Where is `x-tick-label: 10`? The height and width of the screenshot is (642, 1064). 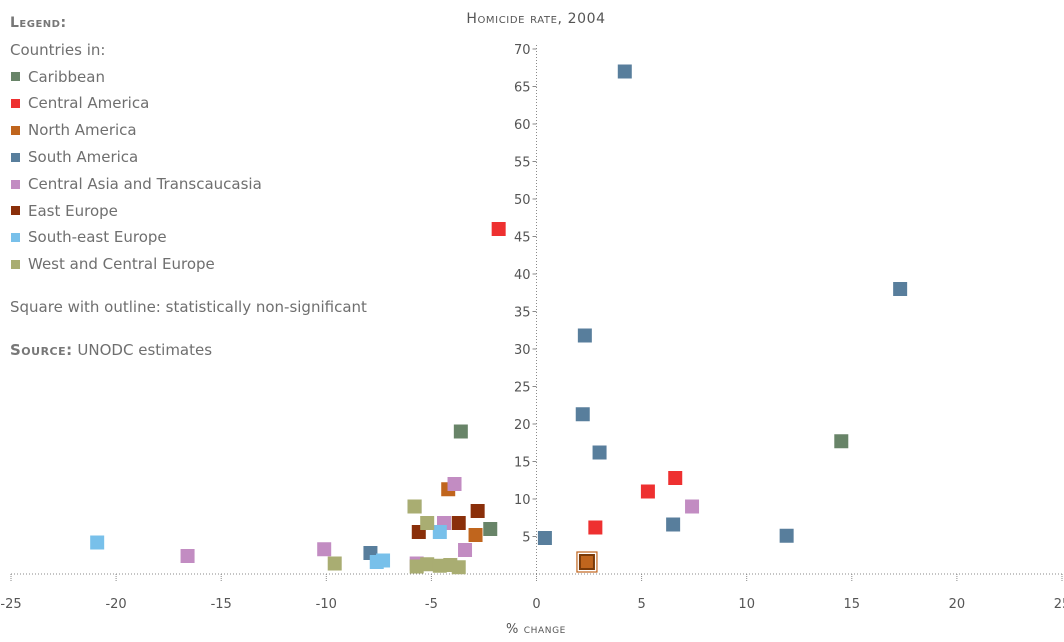
x-tick-label: 10 is located at coordinates (746, 604).